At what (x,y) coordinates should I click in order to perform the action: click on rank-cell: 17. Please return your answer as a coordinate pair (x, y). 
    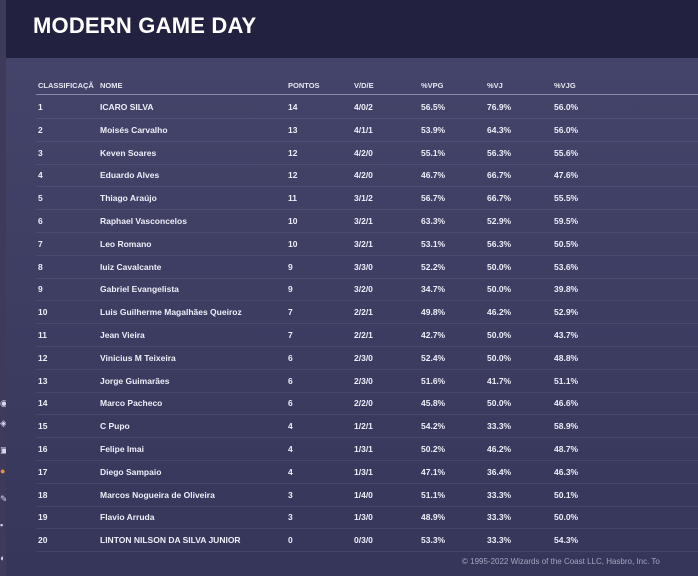
    Looking at the image, I should click on (43, 471).